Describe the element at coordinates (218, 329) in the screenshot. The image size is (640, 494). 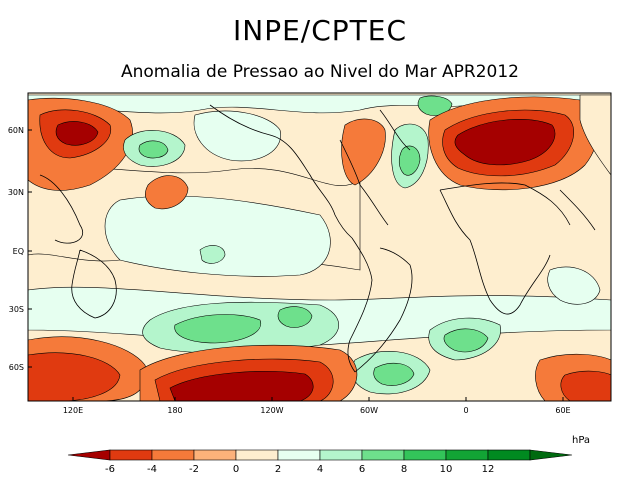
I see `south-pacific-high-core` at that location.